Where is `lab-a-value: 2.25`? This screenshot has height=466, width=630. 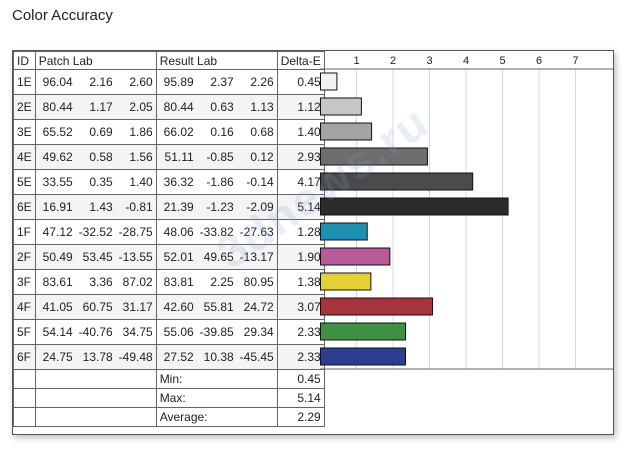
lab-a-value: 2.25 is located at coordinates (222, 282).